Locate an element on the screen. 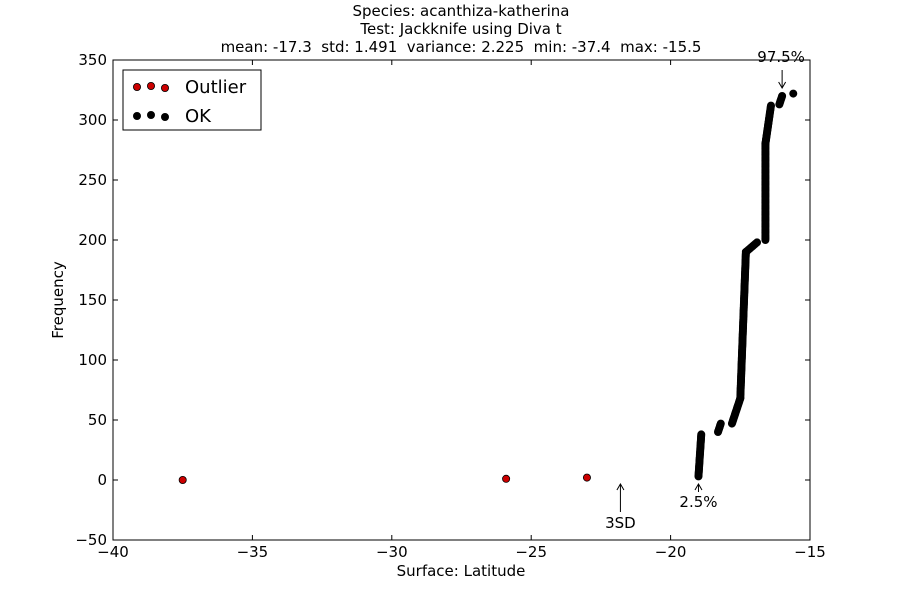 This screenshot has height=600, width=900. legend-entry-ok: OK is located at coordinates (172, 116).